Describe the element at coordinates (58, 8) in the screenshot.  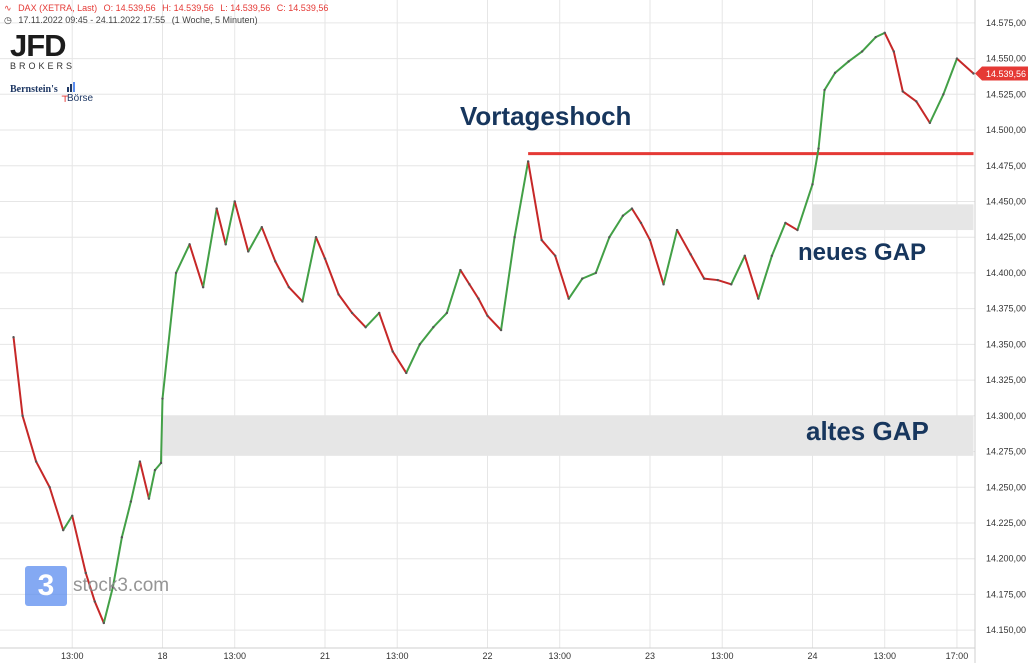
I see `symbol-label: DAX (XETRA, Last)` at that location.